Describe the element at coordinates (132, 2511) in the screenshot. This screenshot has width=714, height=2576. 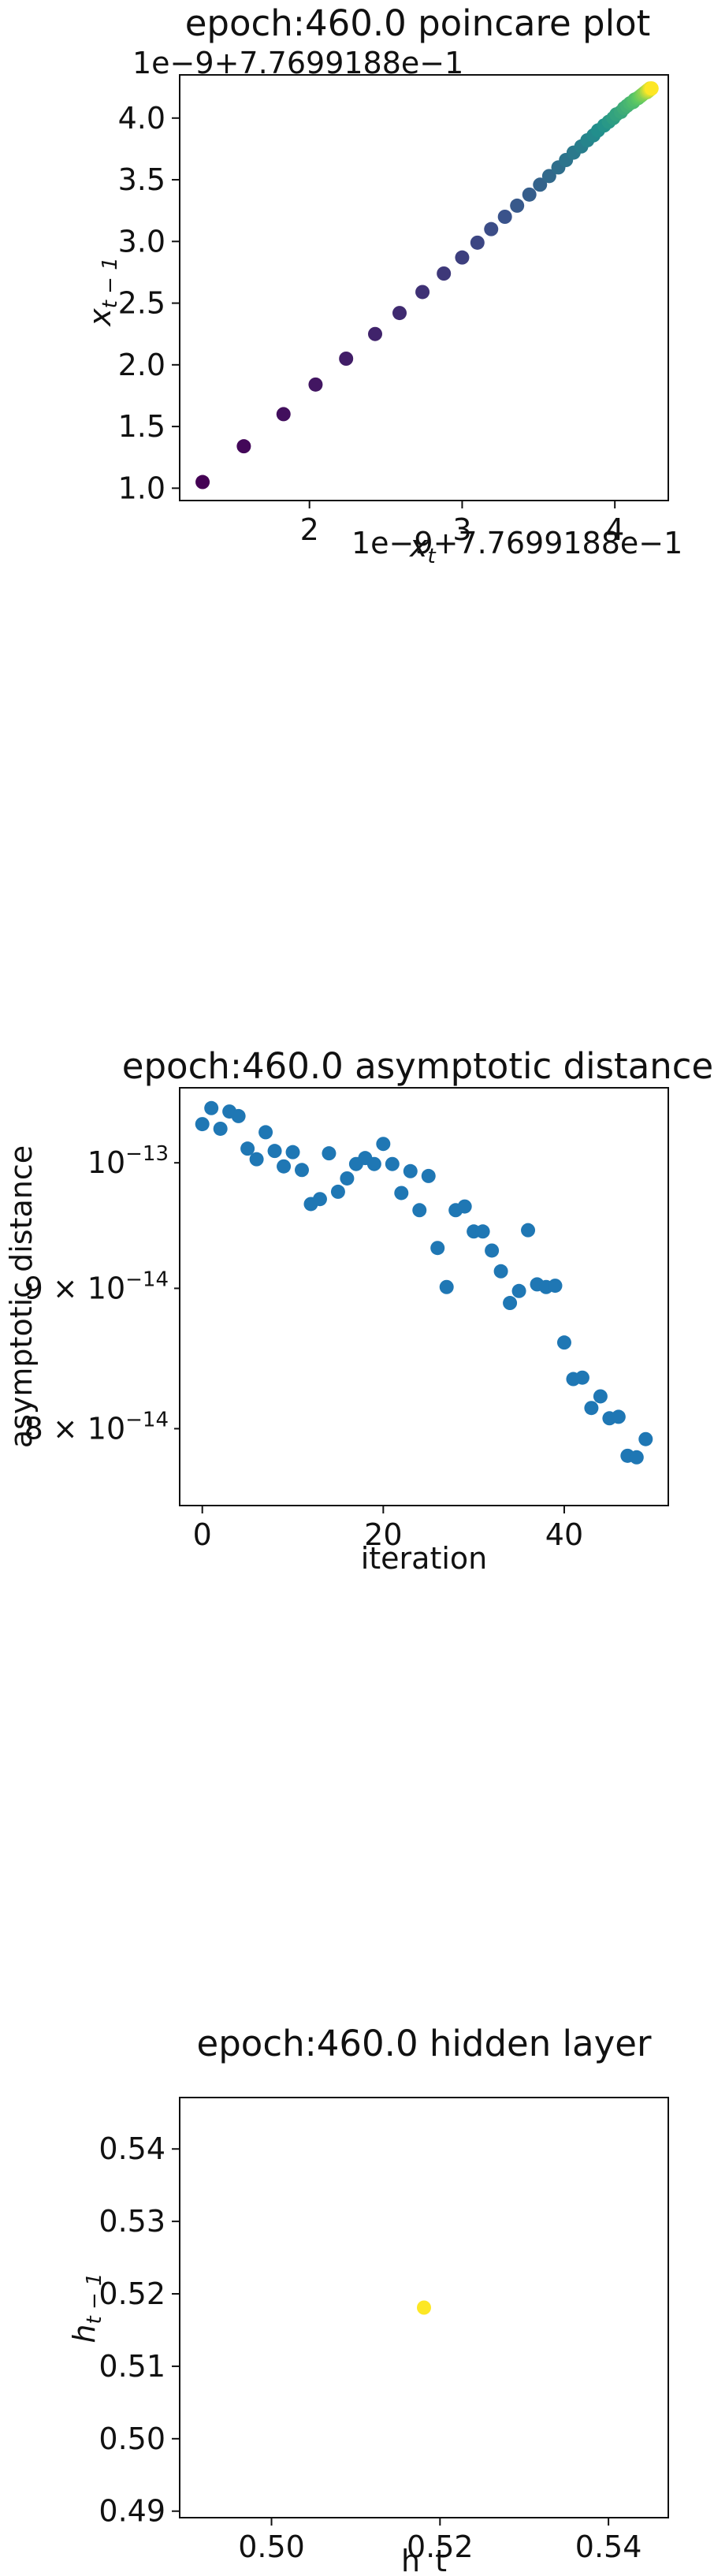
I see `hidden-layer-y-tick-label: 0.49` at that location.